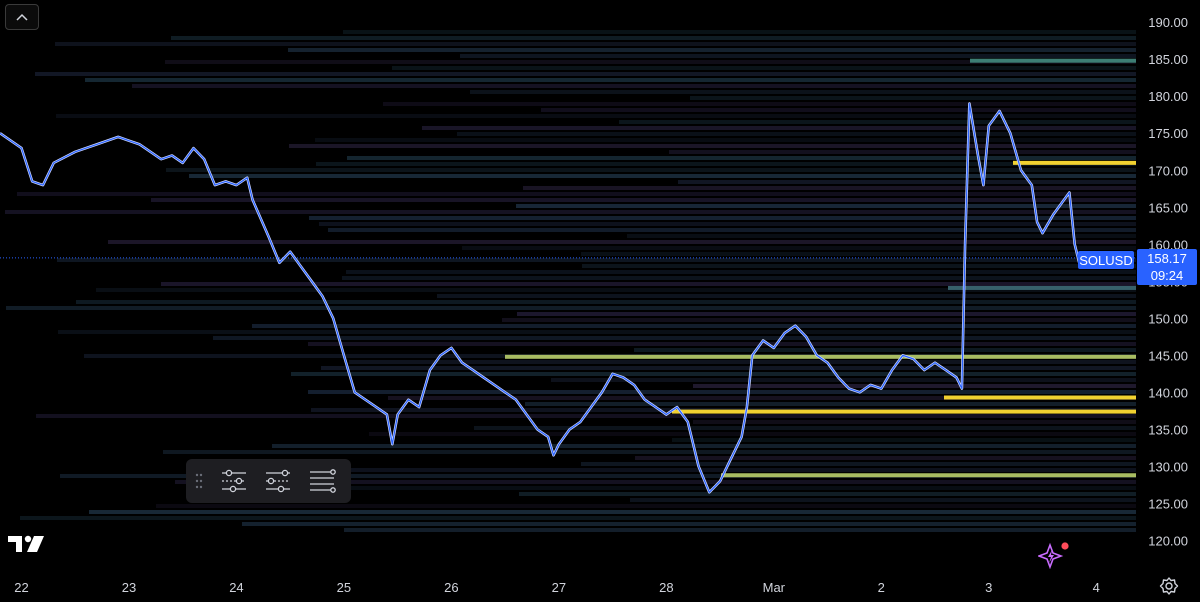 The image size is (1200, 602). I want to click on floating-toolbar, so click(268, 481).